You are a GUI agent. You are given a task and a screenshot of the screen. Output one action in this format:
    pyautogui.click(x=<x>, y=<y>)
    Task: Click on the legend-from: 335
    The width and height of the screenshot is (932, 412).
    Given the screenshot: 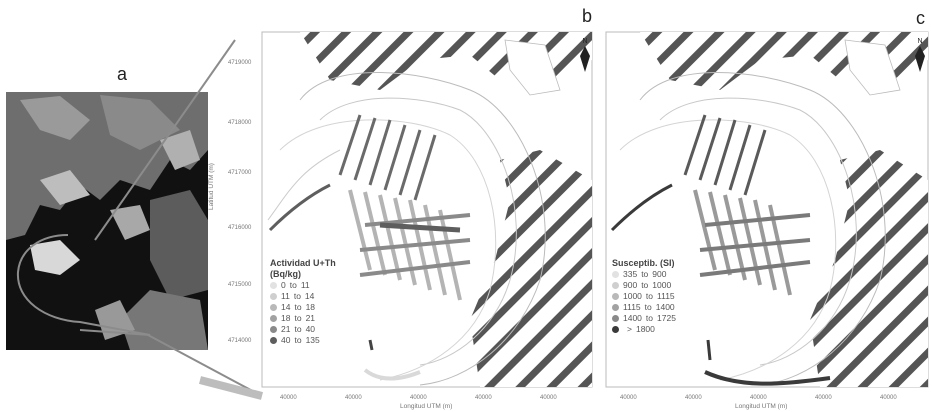 What is the action you would take?
    pyautogui.click(x=630, y=274)
    